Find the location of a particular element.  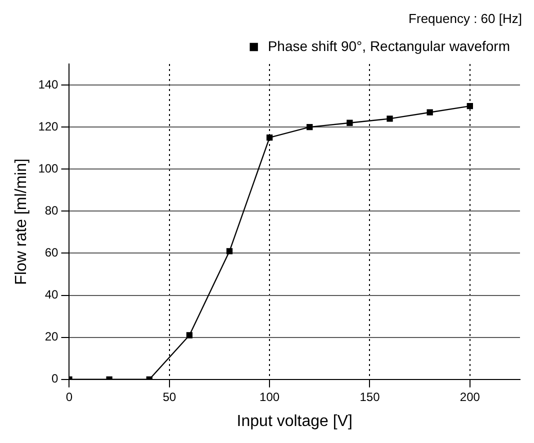

y-tick-label: 0 is located at coordinates (55, 379).